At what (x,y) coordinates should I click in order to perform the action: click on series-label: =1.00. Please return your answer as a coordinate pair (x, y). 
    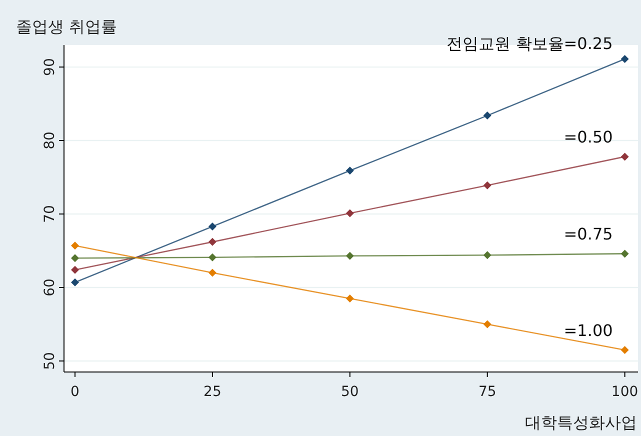
    Looking at the image, I should click on (588, 330).